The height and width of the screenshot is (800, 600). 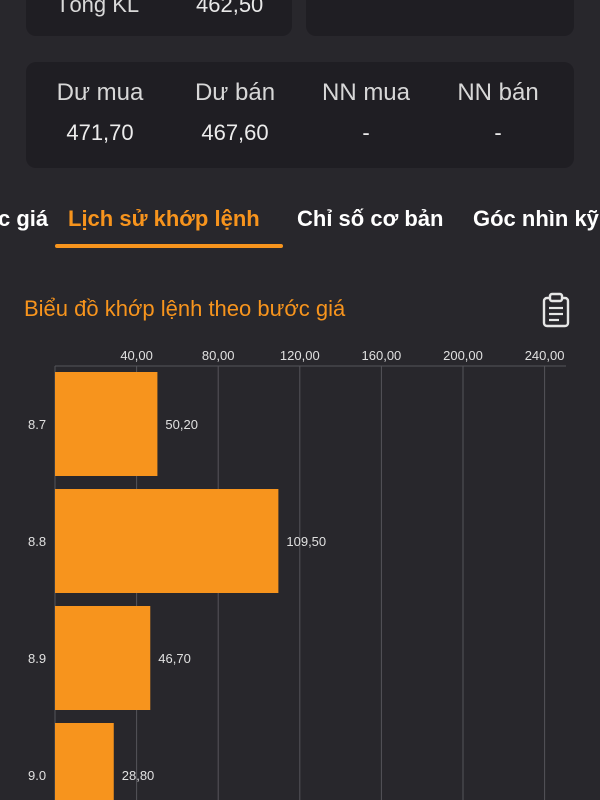 I want to click on stat-foreign-buy: NN mua -, so click(x=366, y=115).